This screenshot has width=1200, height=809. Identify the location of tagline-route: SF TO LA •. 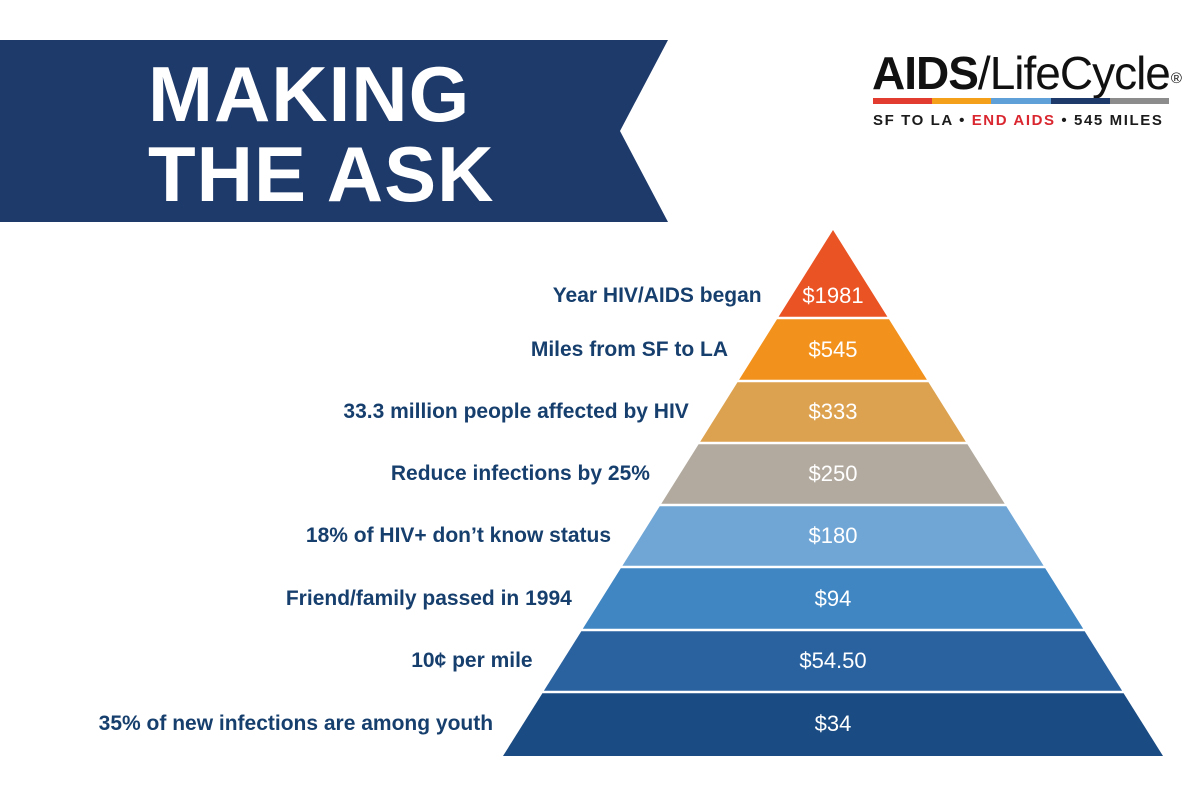
(919, 120).